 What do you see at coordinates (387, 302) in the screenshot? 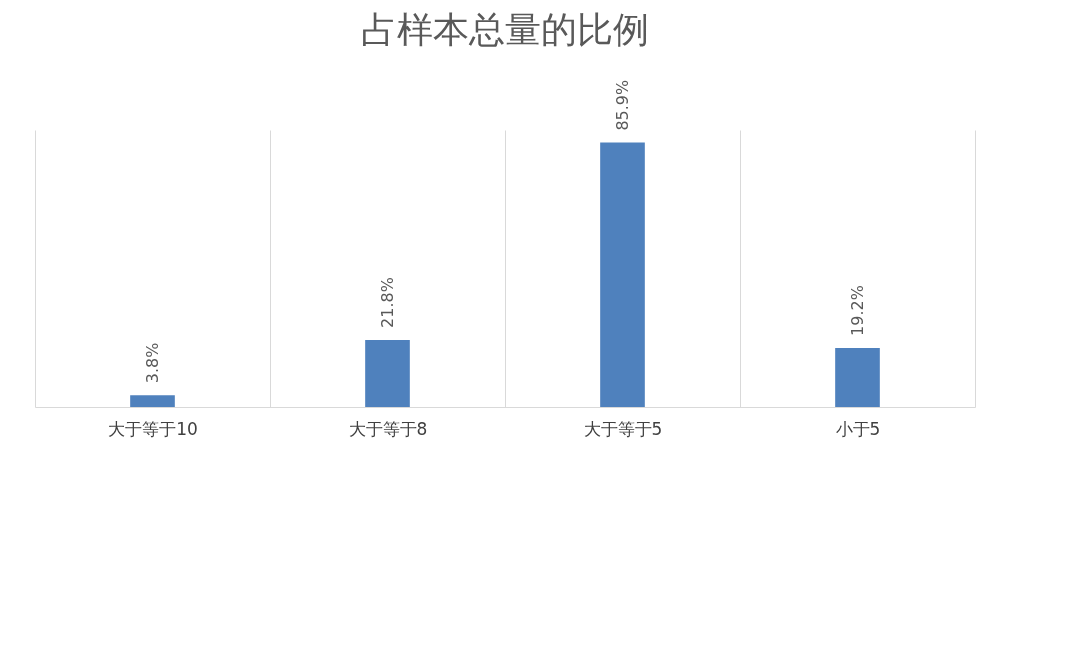
I see `data-label: 21.8%` at bounding box center [387, 302].